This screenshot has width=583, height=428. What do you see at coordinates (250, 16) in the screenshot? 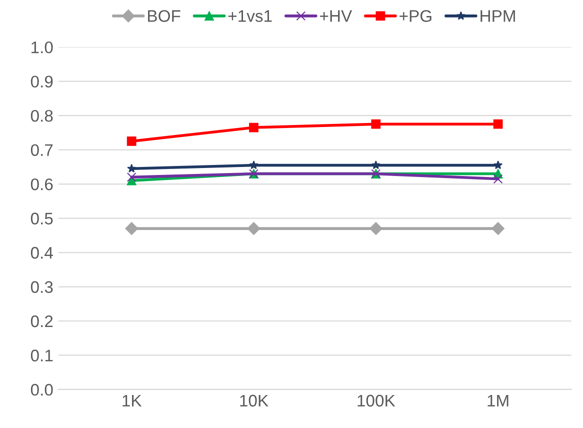
I see `legend-label: +1vs1` at bounding box center [250, 16].